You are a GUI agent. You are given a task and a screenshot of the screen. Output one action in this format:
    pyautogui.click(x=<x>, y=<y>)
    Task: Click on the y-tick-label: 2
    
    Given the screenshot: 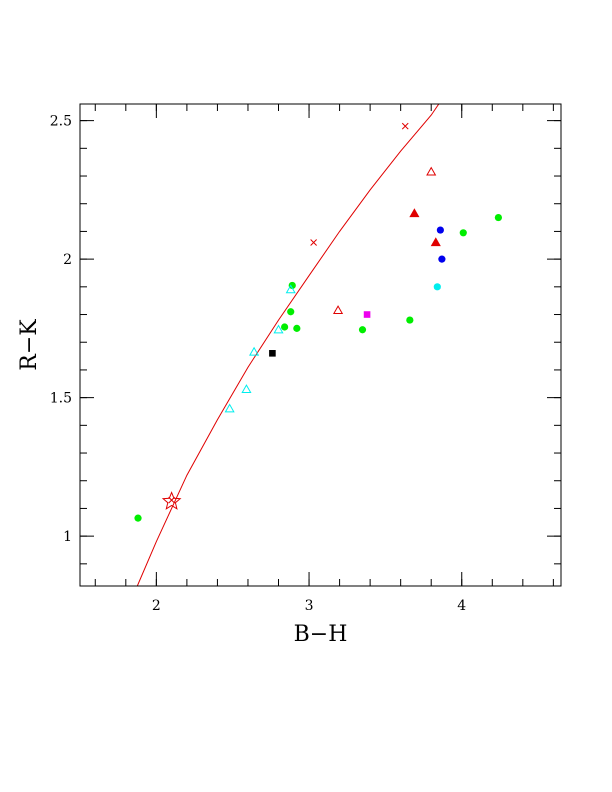 What is the action you would take?
    pyautogui.click(x=67, y=260)
    